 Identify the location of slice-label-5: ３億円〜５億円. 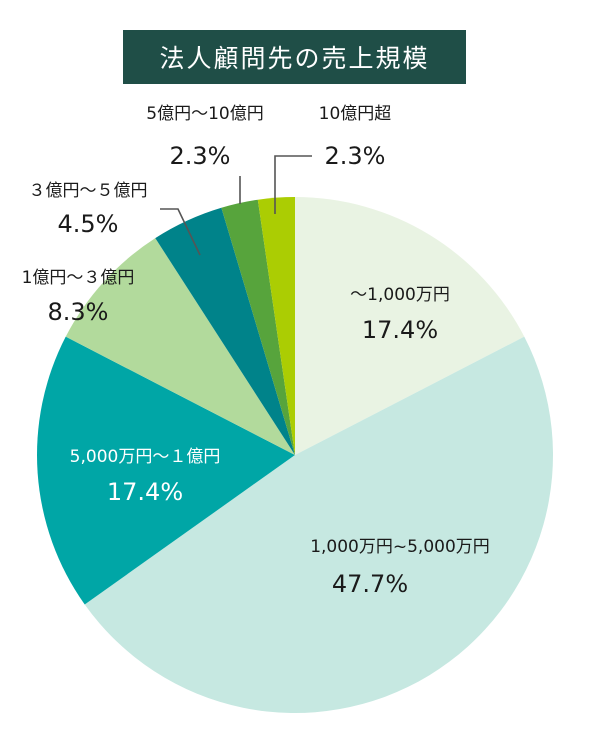
(88, 191).